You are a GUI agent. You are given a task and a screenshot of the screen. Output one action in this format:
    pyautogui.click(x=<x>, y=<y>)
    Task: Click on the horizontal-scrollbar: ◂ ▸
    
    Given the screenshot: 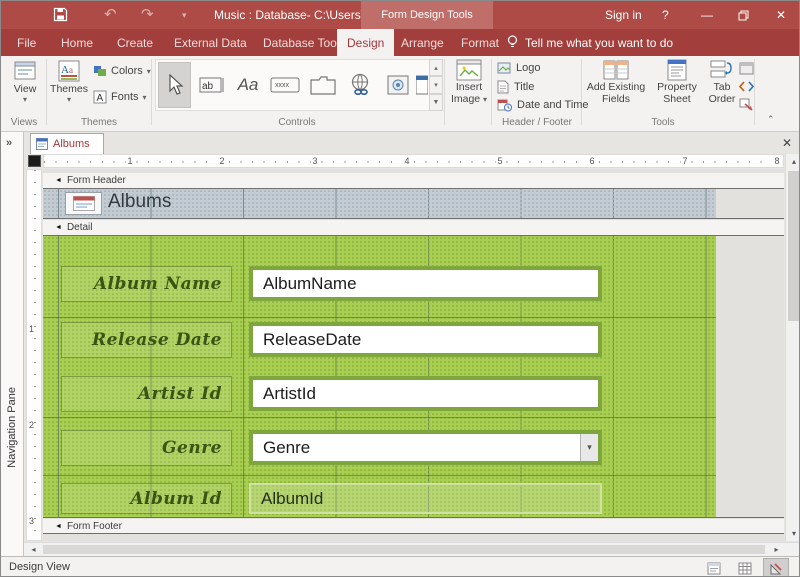 What is the action you would take?
    pyautogui.click(x=411, y=549)
    